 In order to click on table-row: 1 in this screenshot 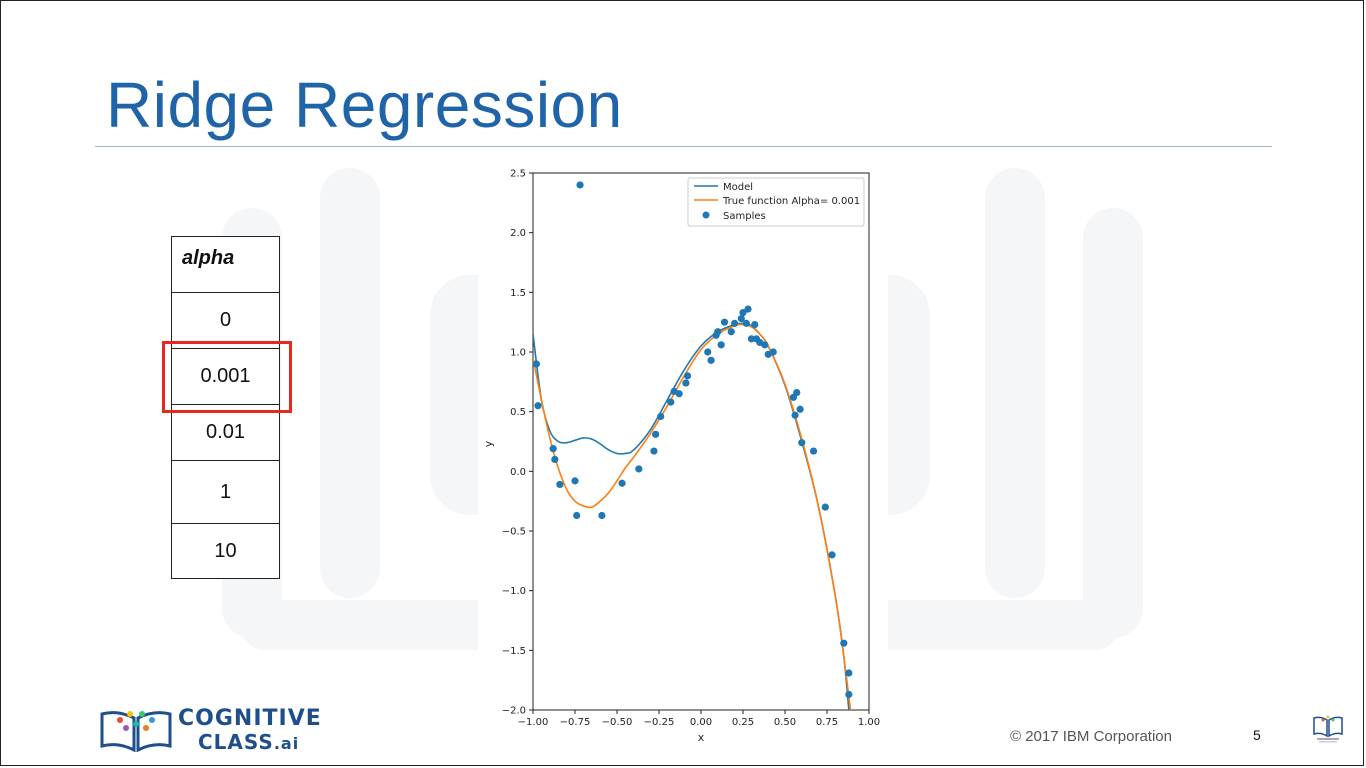, I will do `click(225, 492)`.